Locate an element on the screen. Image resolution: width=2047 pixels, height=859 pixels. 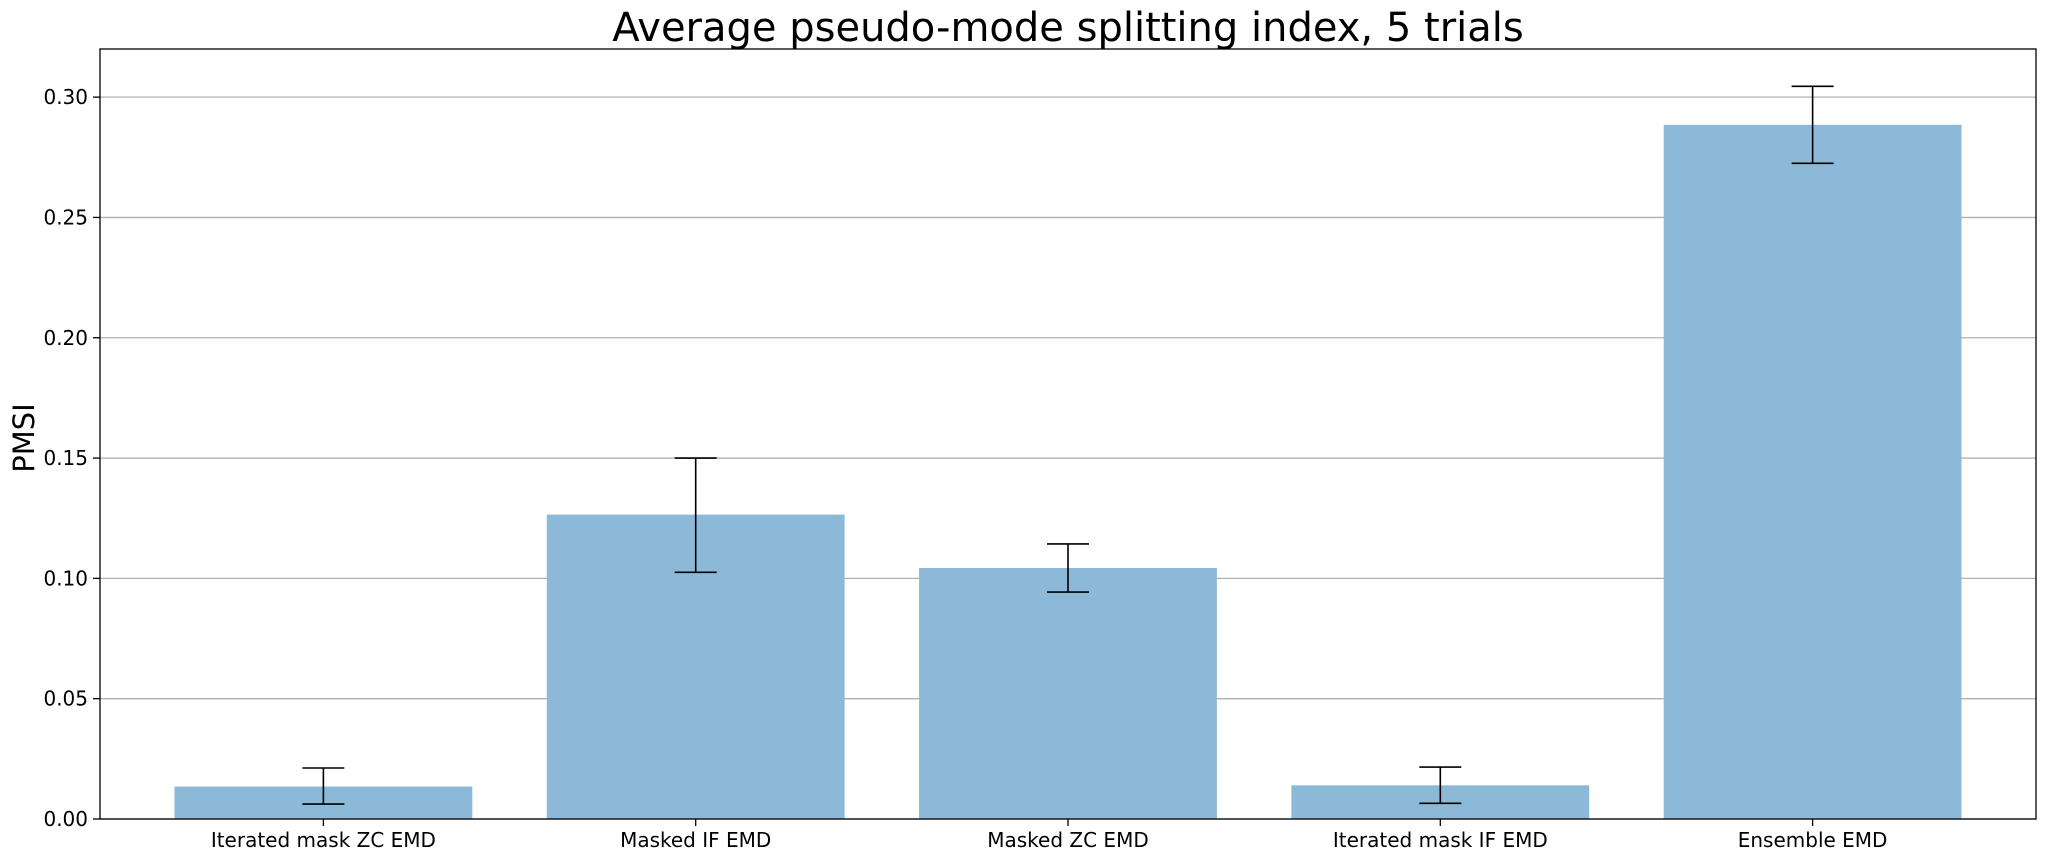
y-tick-label: 0.10 is located at coordinates (65, 578).